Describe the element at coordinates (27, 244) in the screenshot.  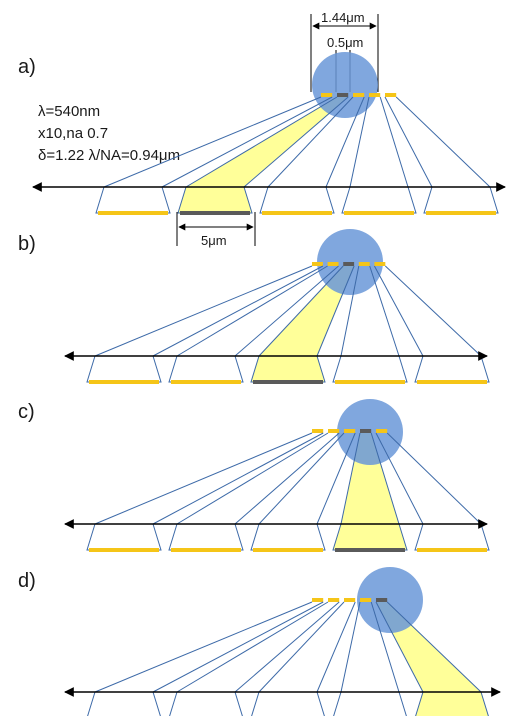
I see `panel-label-b: b)` at that location.